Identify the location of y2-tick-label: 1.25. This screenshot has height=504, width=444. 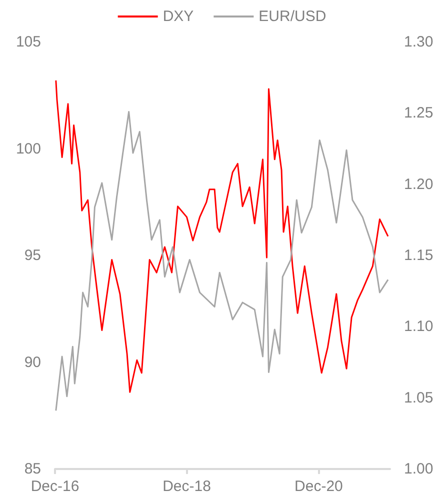
(419, 113).